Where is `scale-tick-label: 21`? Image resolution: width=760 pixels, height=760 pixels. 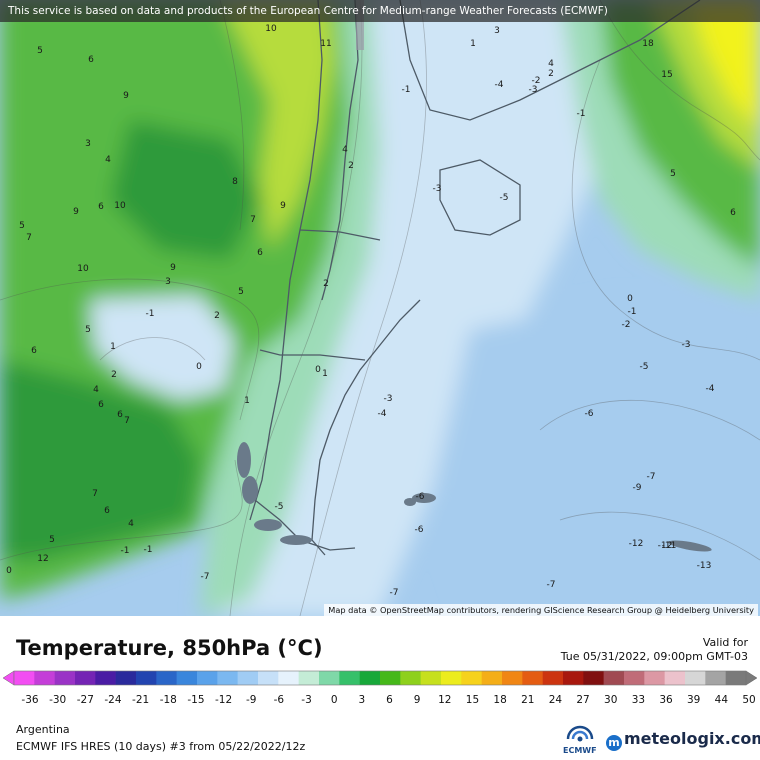
scale-tick-label: 21 is located at coordinates (527, 700).